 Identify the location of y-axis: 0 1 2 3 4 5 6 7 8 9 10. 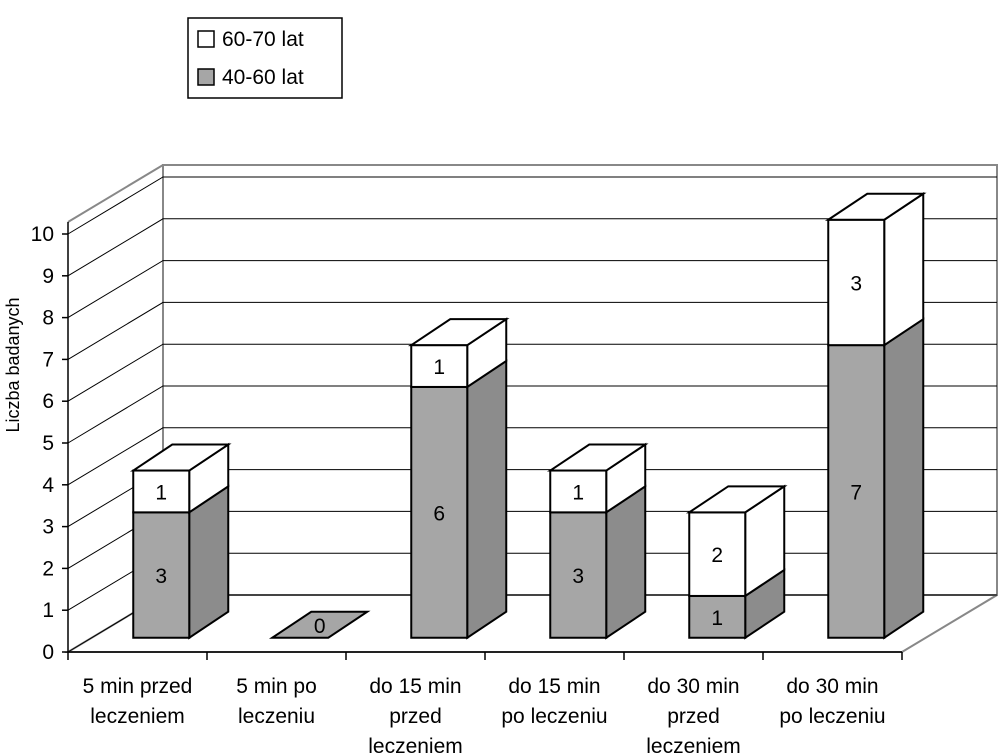
(50, 443).